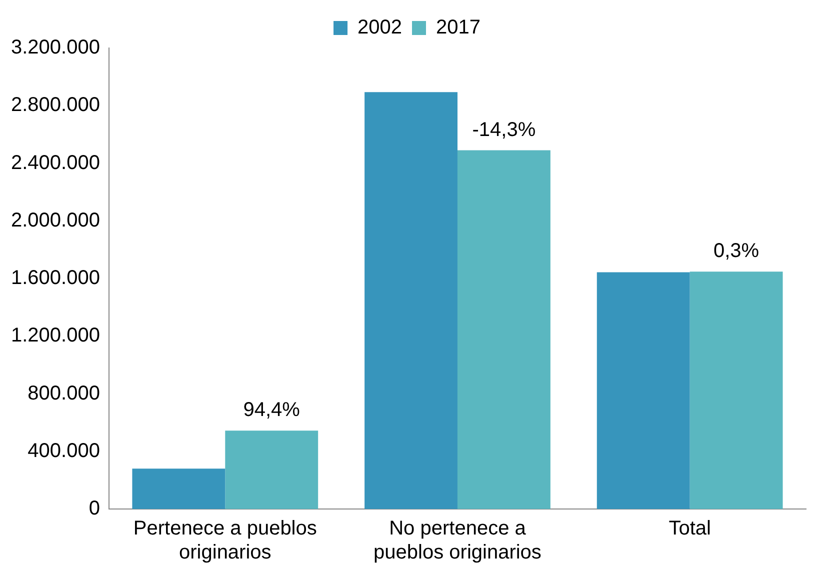 The width and height of the screenshot is (824, 581). What do you see at coordinates (689, 529) in the screenshot?
I see `x-tick-label: Total` at bounding box center [689, 529].